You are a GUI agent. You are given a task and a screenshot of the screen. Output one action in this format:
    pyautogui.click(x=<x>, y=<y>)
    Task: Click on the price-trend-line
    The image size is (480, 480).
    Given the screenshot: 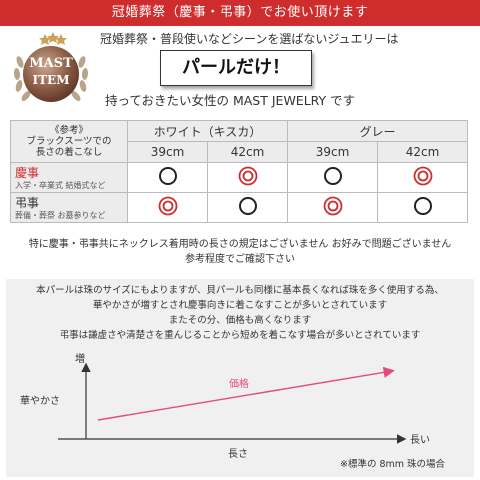 What is the action you would take?
    pyautogui.click(x=246, y=393)
    